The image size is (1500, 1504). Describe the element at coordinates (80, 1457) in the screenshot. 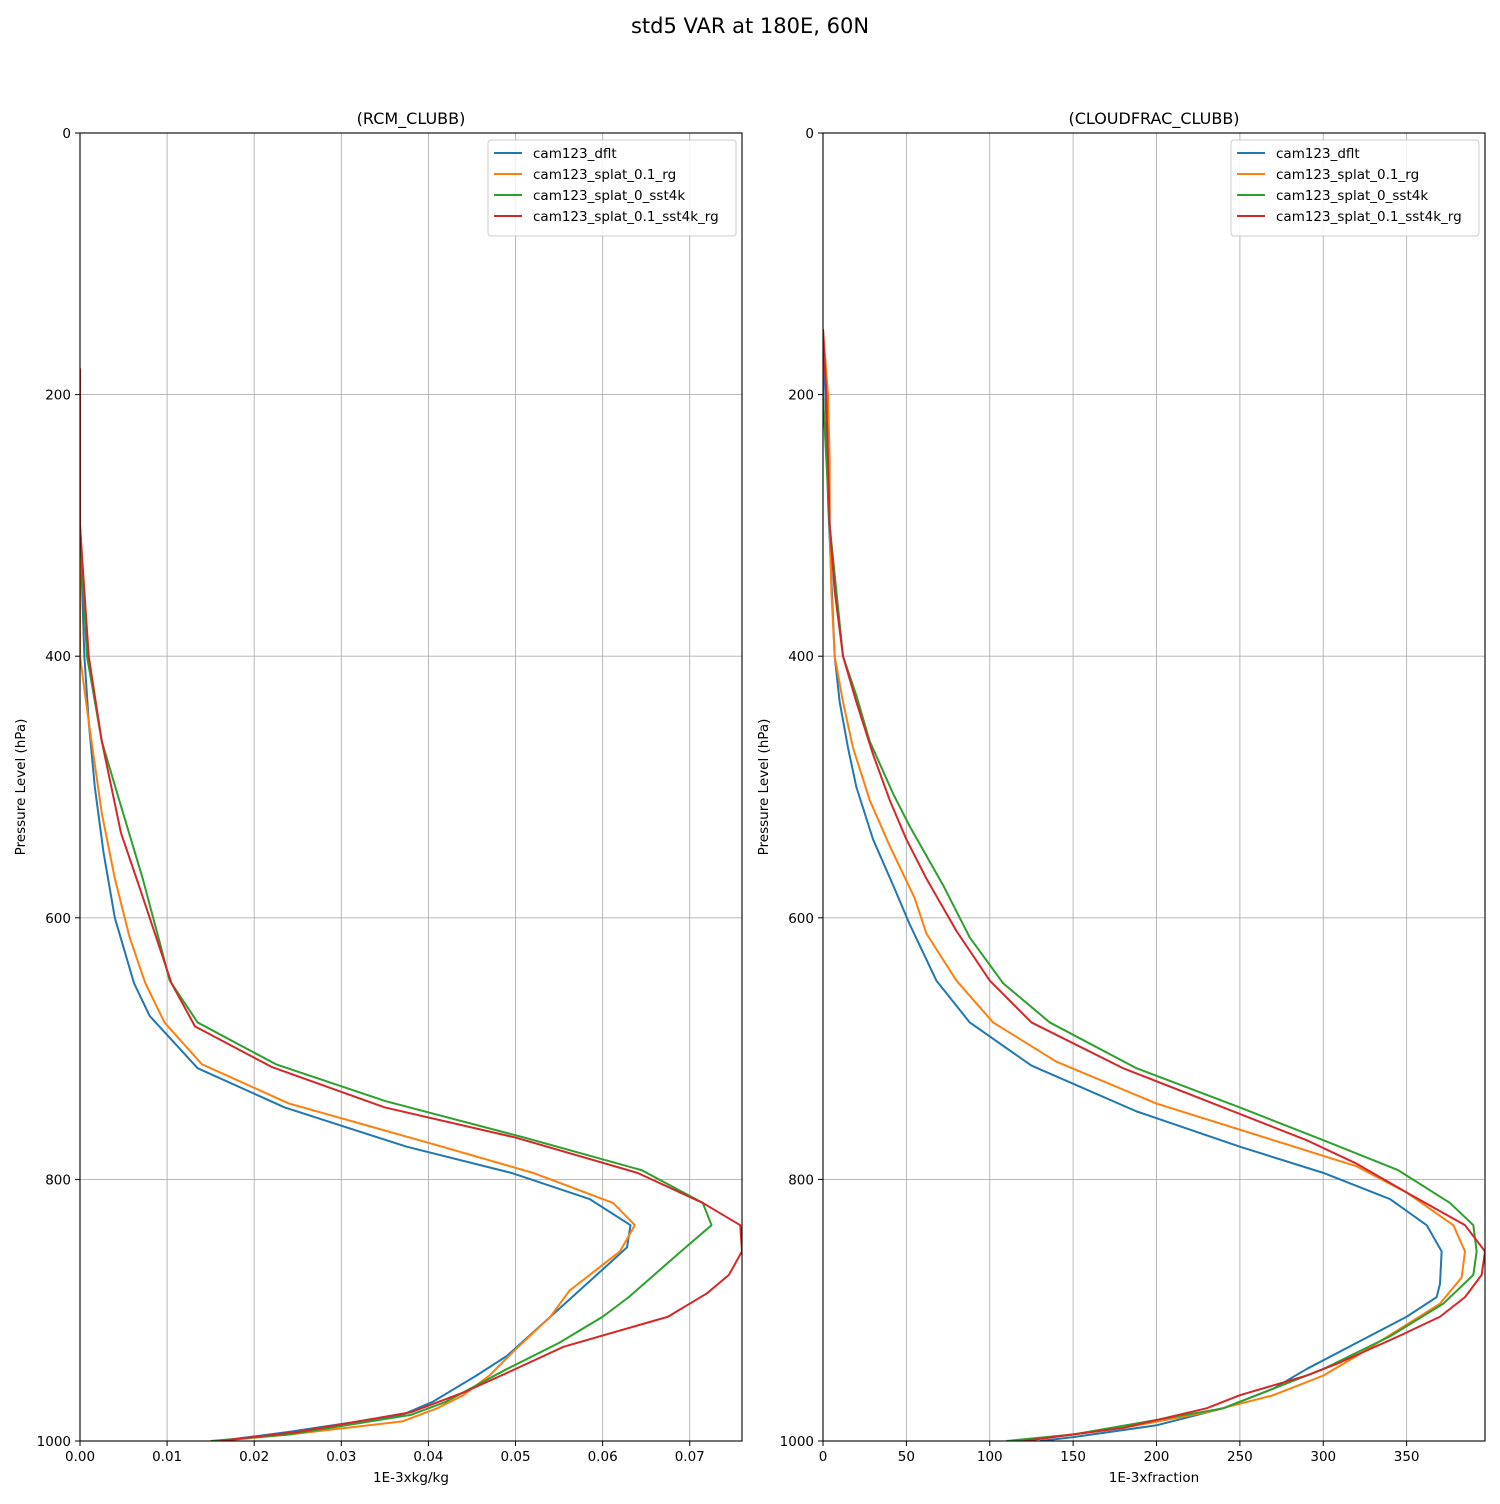

I see `x-tick-label: 0.00` at that location.